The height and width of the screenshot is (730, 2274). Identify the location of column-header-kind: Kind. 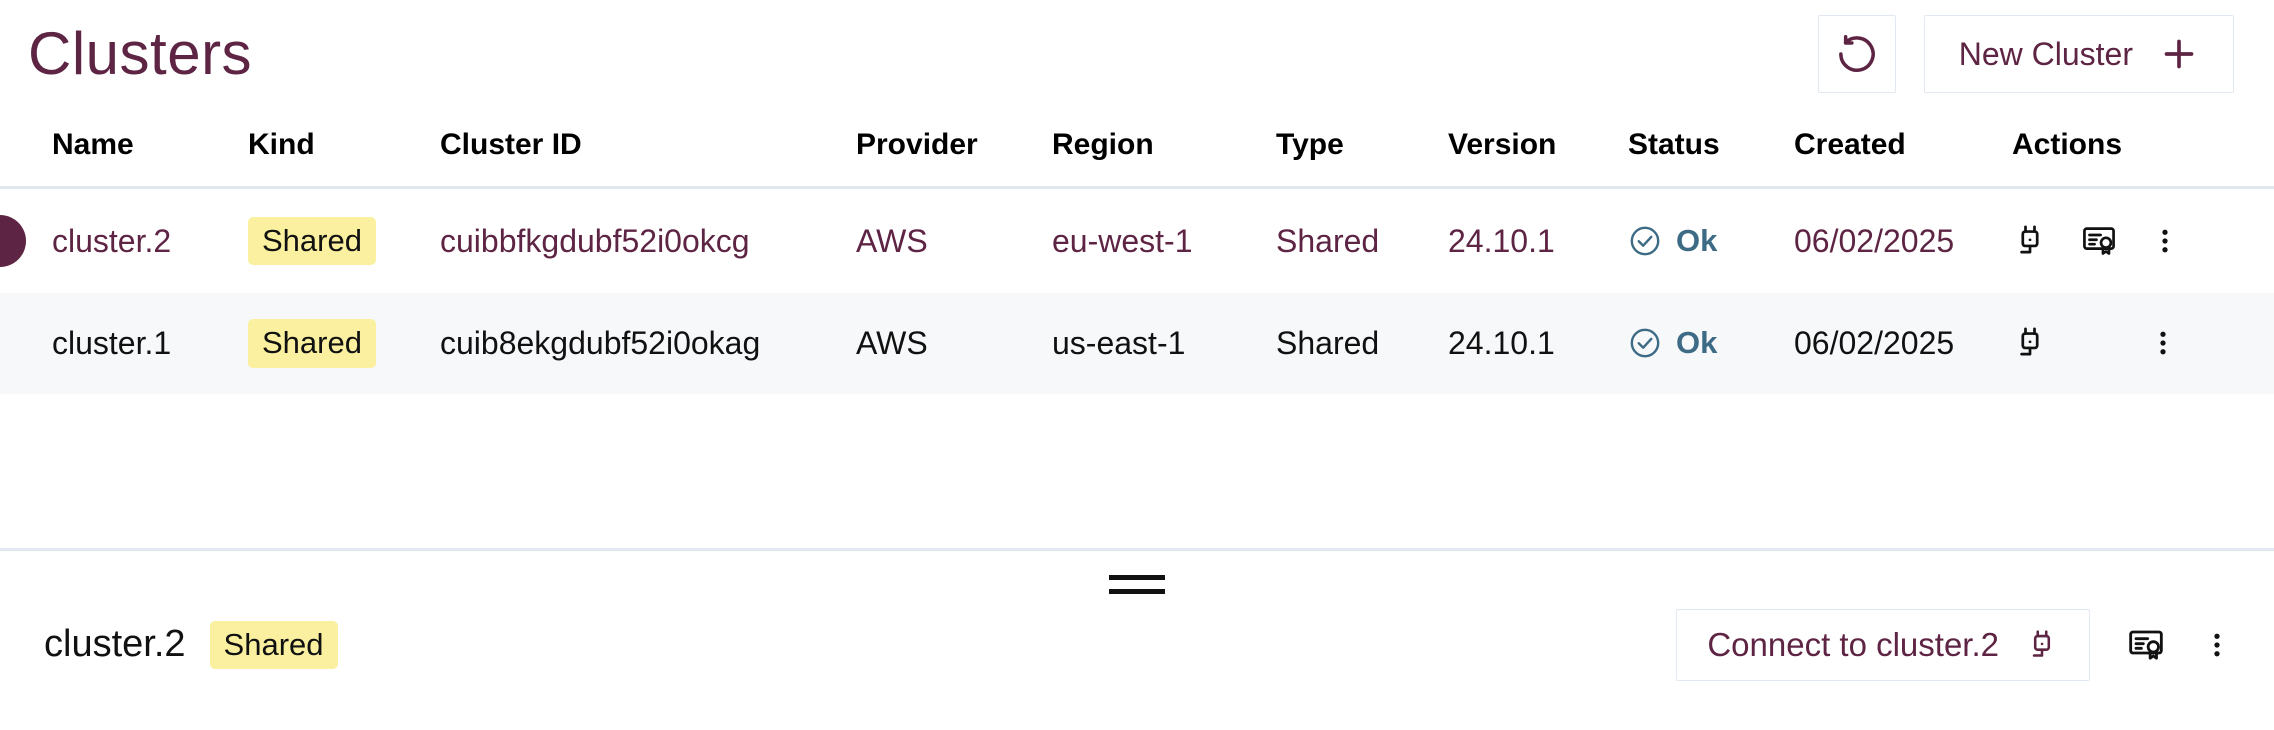
(281, 144).